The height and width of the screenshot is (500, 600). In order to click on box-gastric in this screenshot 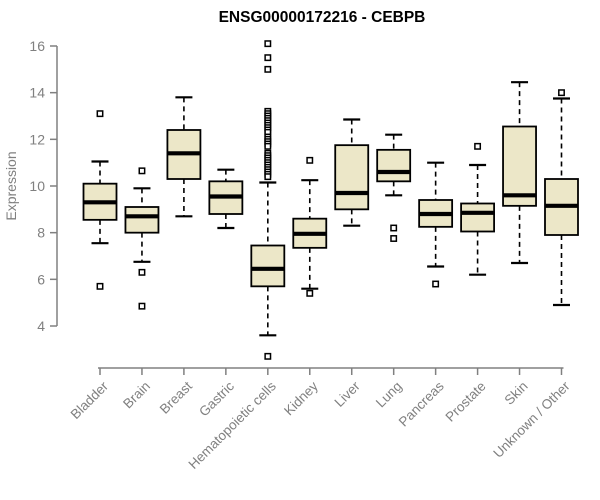, I will do `click(226, 199)`.